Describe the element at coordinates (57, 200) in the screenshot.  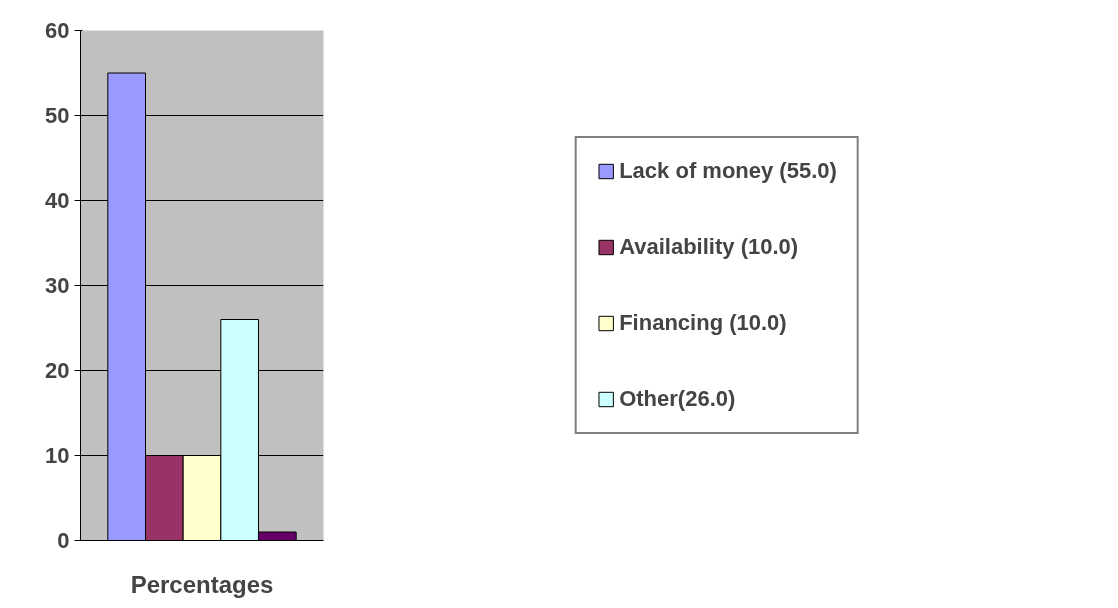
I see `y-tick-label: 40` at that location.